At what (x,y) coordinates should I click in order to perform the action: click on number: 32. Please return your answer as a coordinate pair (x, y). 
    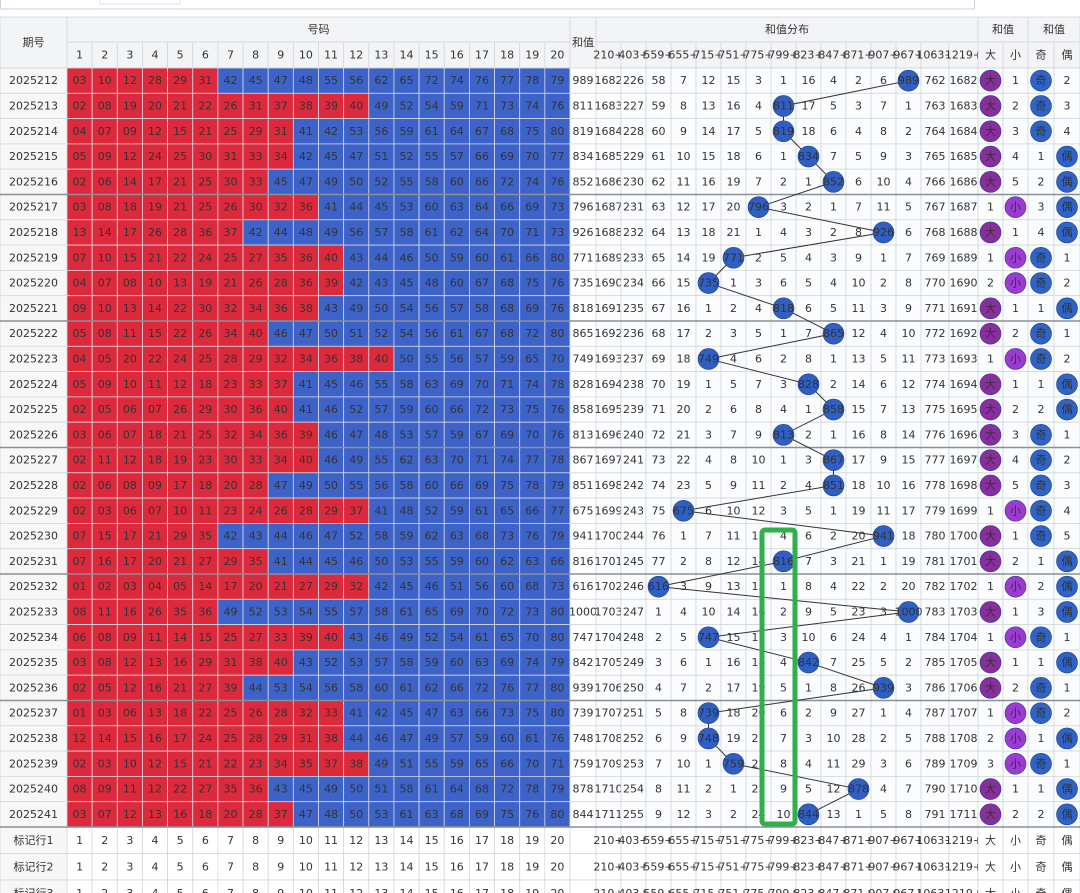
    Looking at the image, I should click on (230, 308).